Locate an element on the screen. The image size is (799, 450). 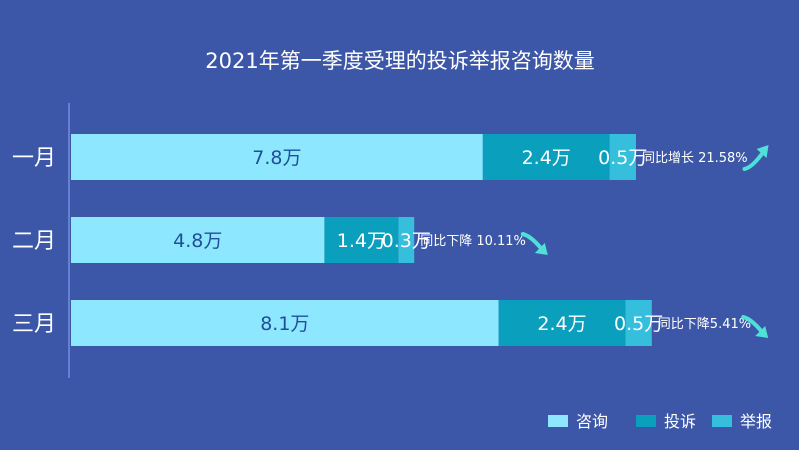
chart-title: 2021年第一季度受理的投诉举报咨询数量 is located at coordinates (399, 61).